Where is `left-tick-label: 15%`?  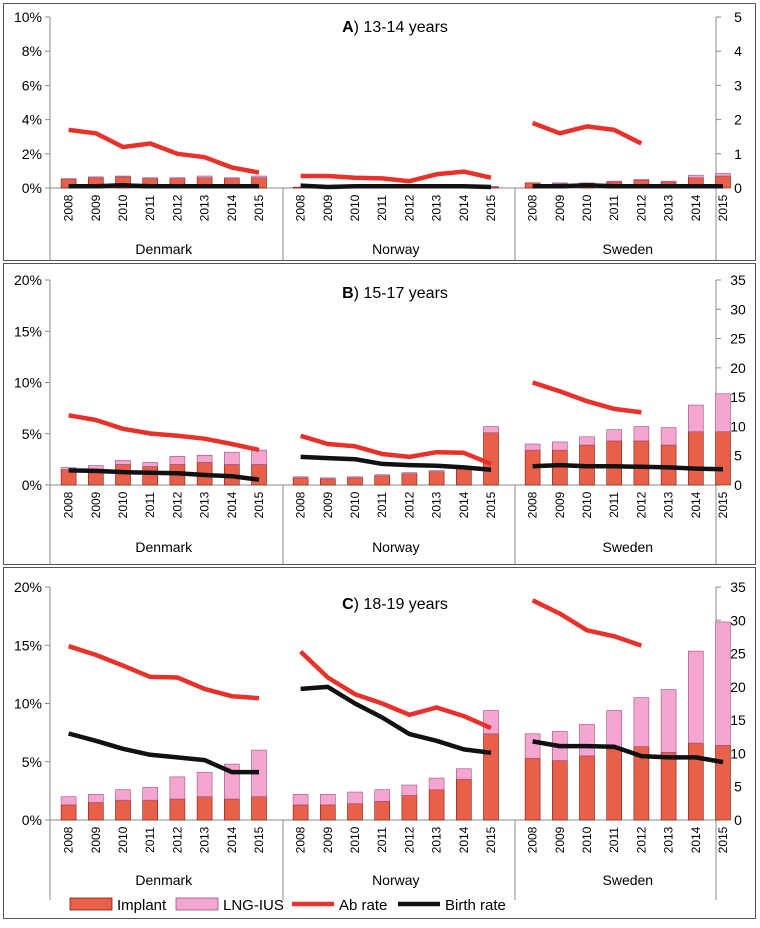 left-tick-label: 15% is located at coordinates (28, 645).